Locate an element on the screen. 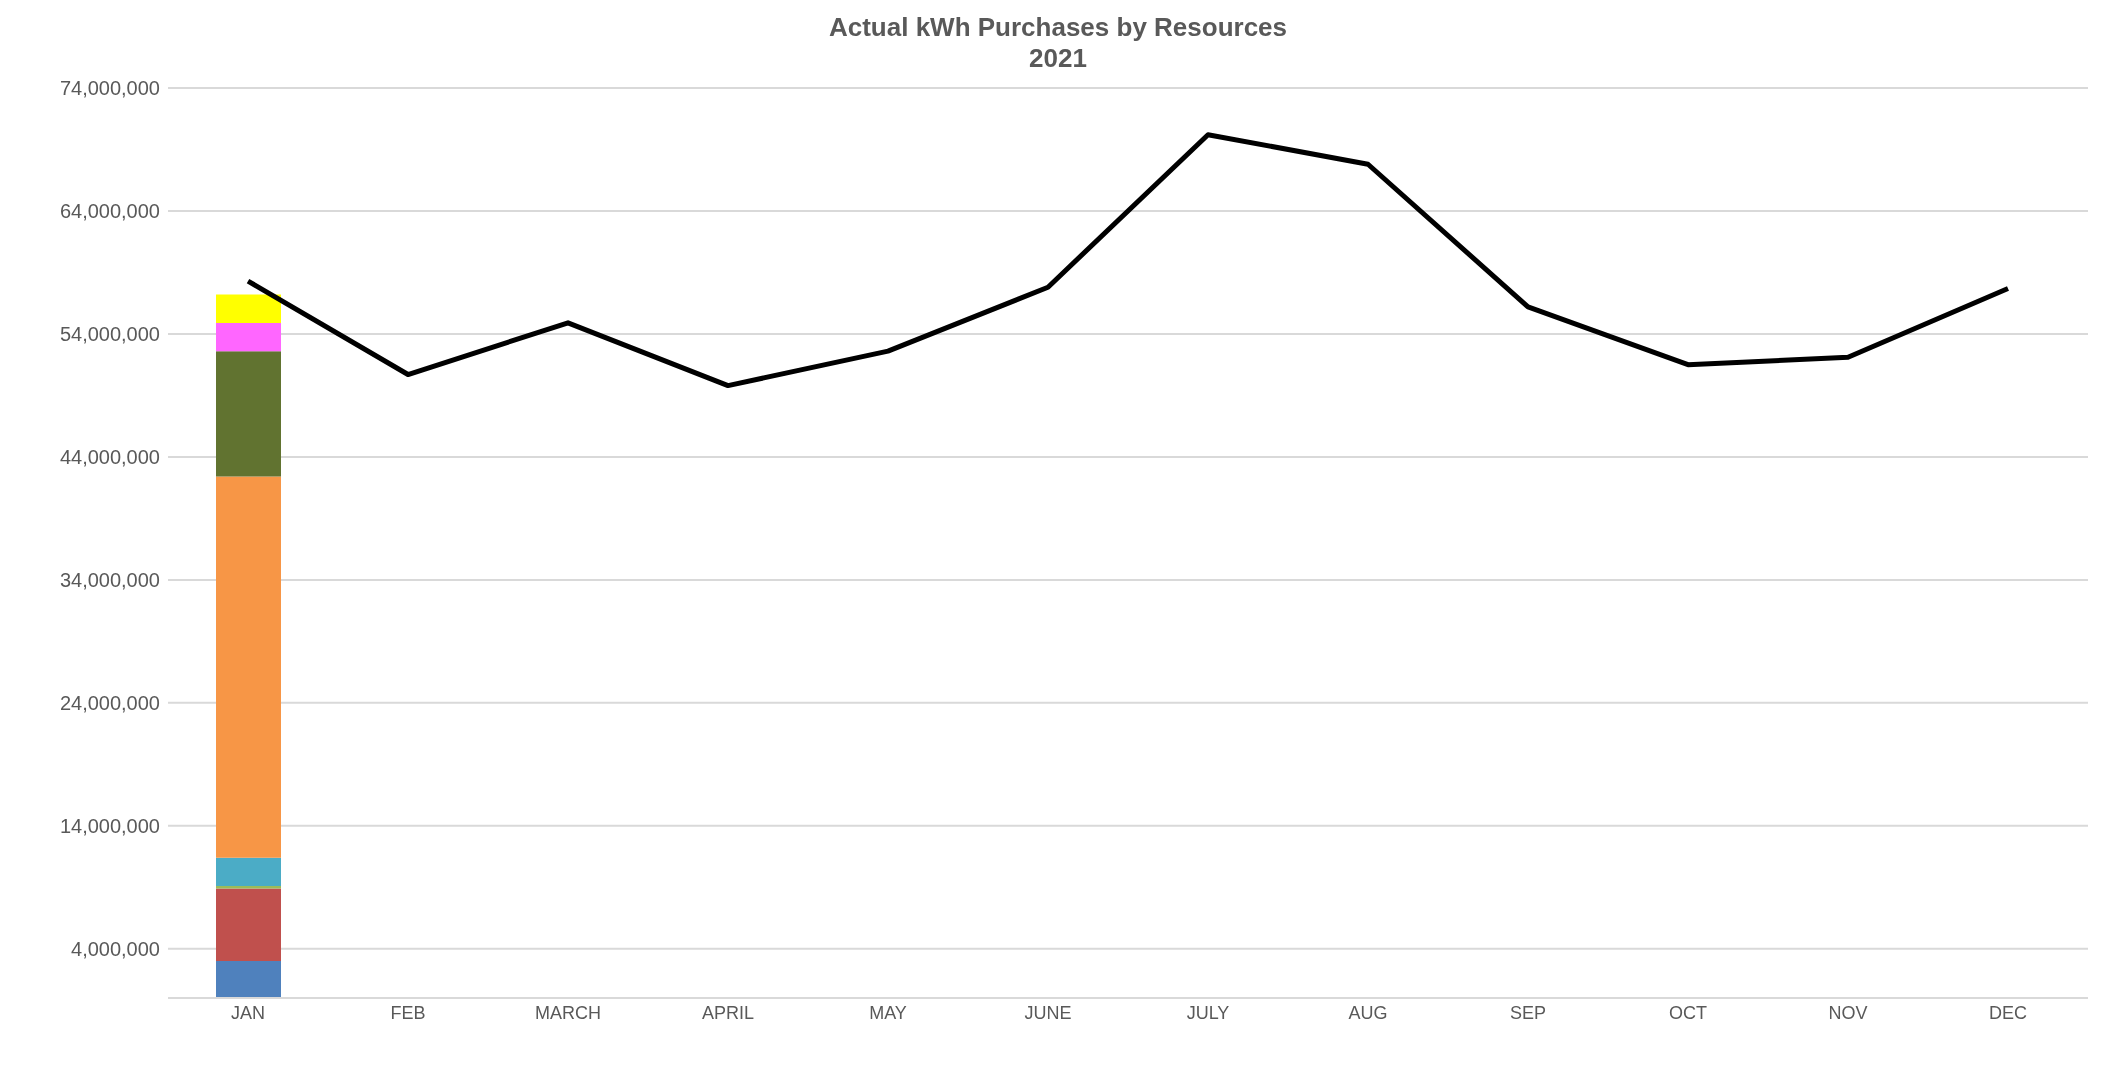 This screenshot has width=2123, height=1073. x-tick-label: APRIL is located at coordinates (728, 1012).